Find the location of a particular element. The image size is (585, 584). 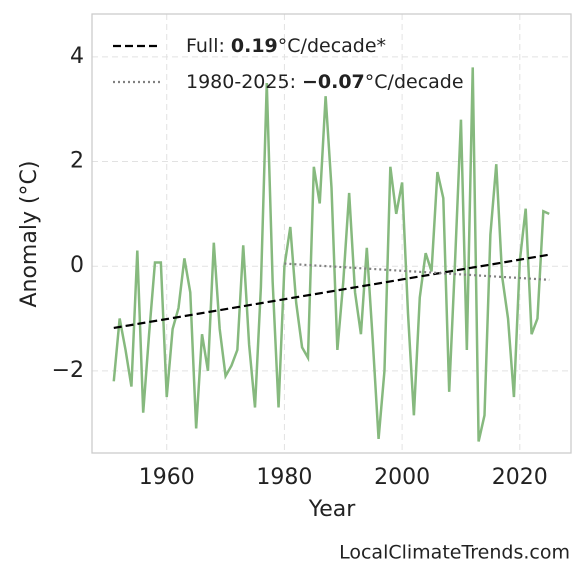

x-axis-label: Year is located at coordinates (332, 509).